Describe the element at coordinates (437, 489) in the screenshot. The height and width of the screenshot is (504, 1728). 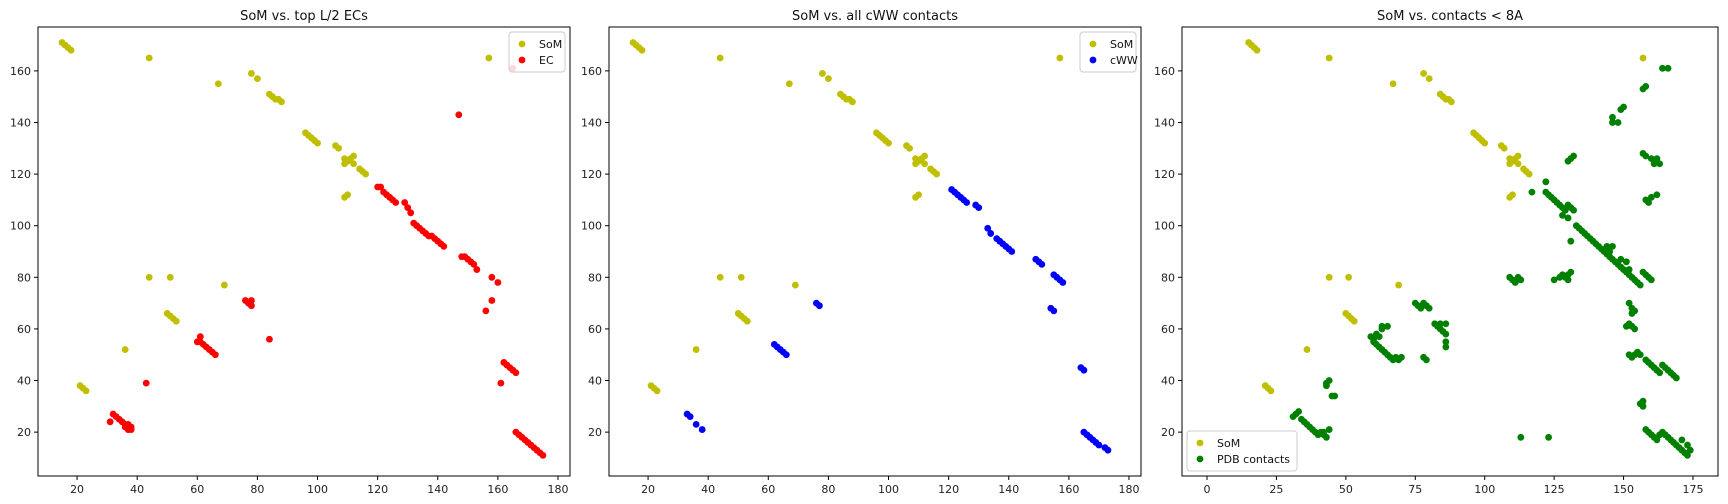
I see `x-tick-label: 140` at that location.